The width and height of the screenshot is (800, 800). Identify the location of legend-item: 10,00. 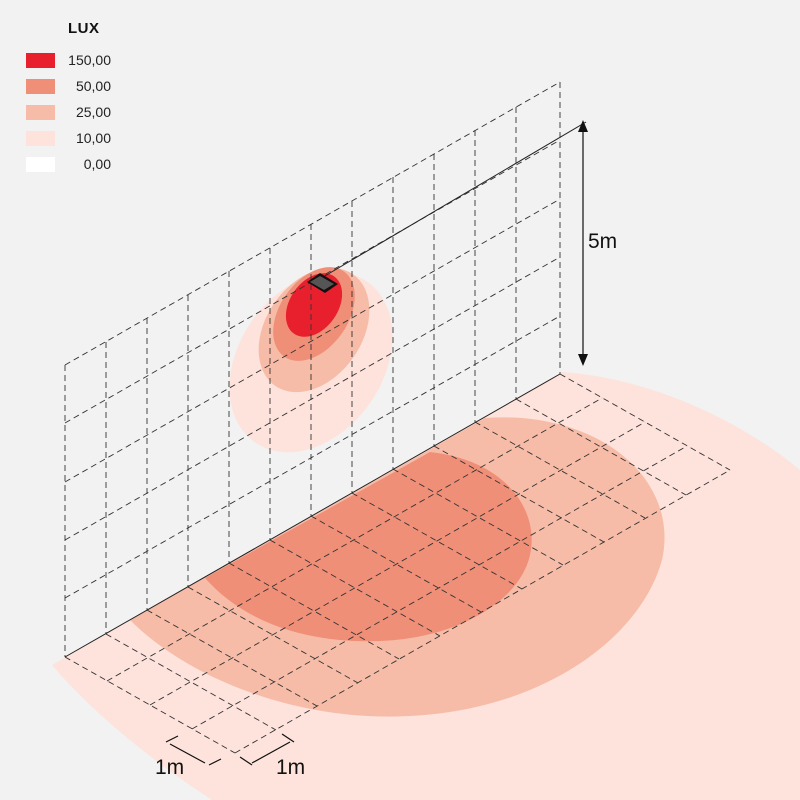
(86, 138).